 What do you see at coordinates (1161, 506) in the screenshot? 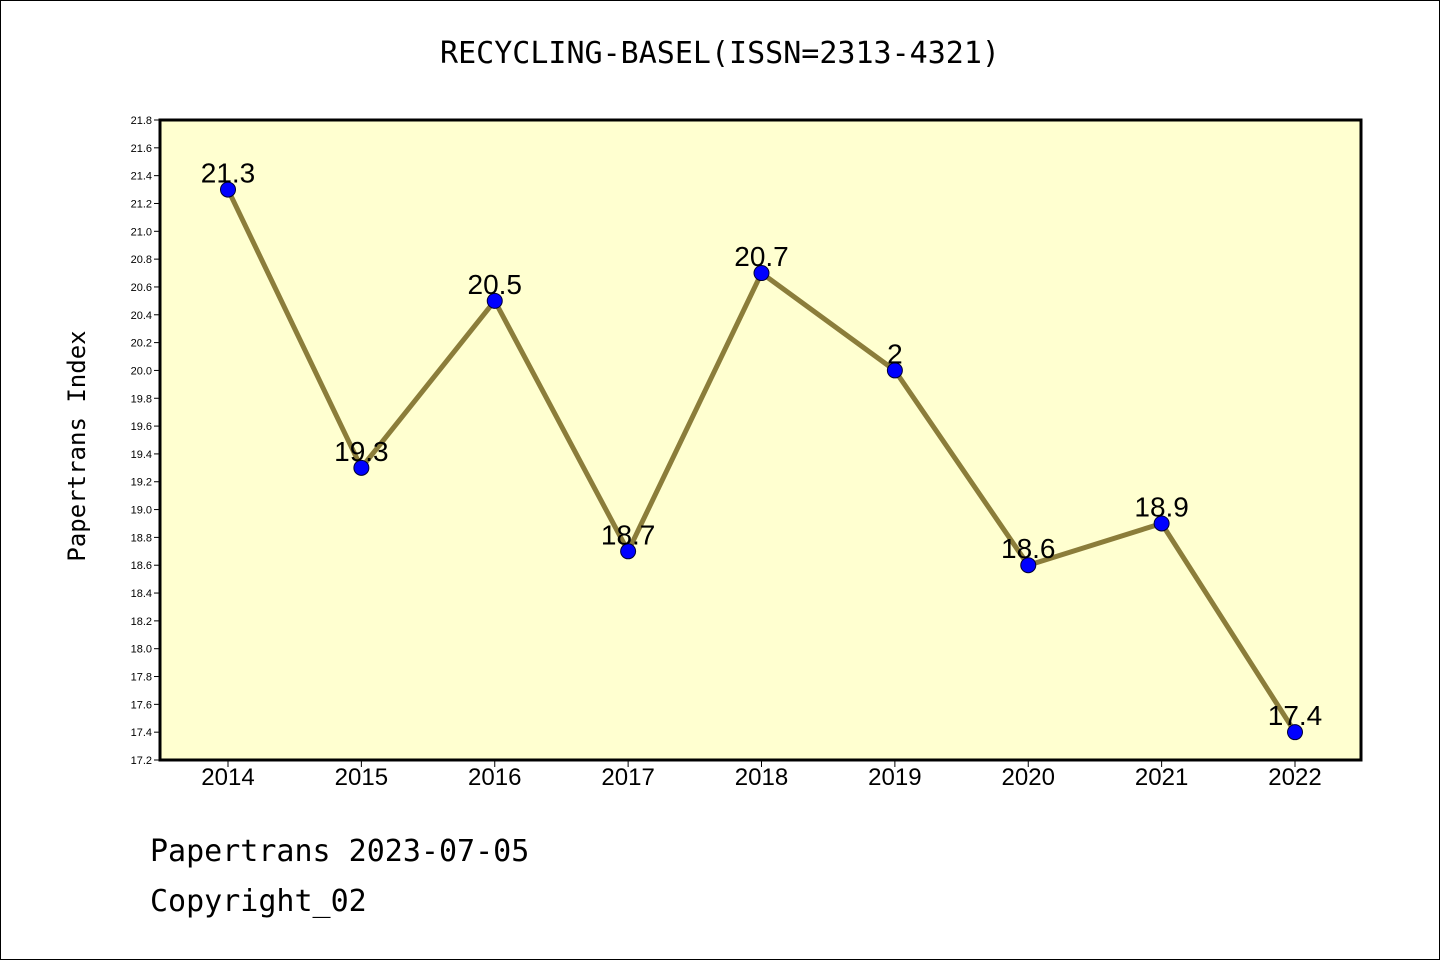
I see `data-label: 18.9` at bounding box center [1161, 506].